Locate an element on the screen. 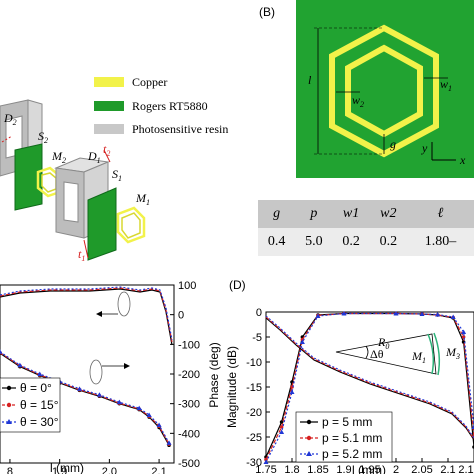 The height and width of the screenshot is (474, 474). panel-d-letter: (D) is located at coordinates (237, 285).